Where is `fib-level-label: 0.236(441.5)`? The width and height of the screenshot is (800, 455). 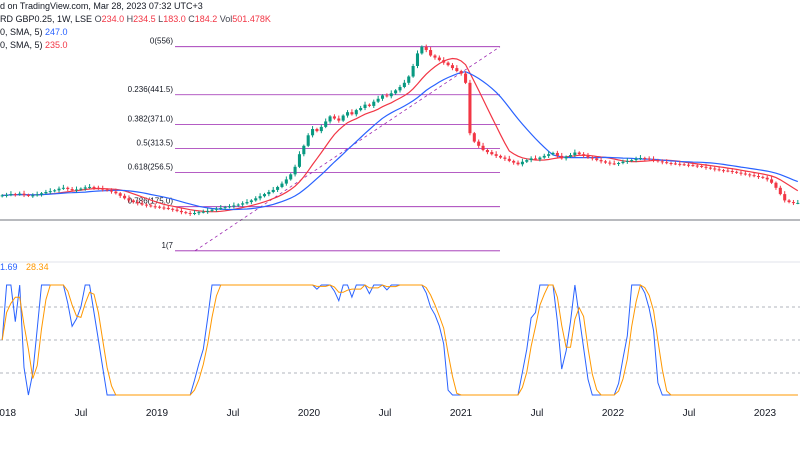 fib-level-label: 0.236(441.5) is located at coordinates (151, 89).